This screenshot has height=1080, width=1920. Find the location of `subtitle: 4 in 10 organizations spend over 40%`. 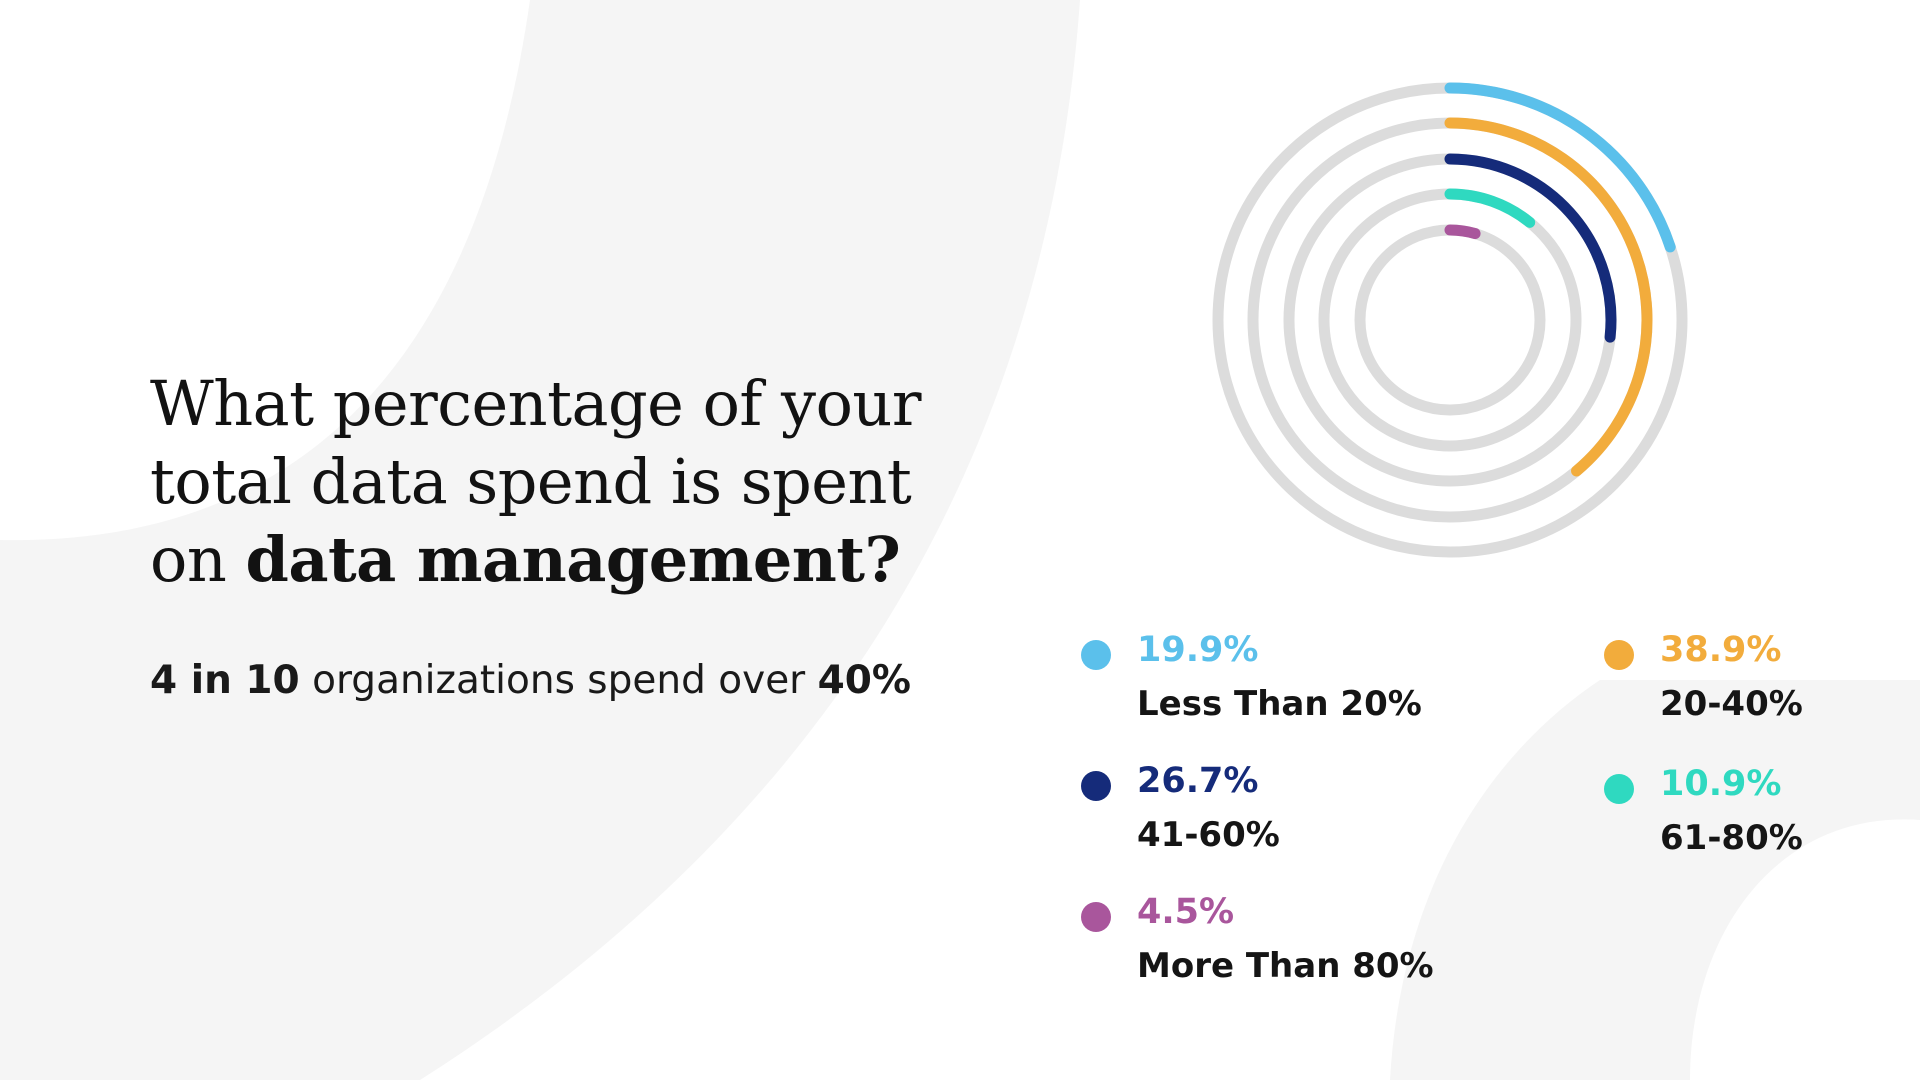

subtitle: 4 in 10 organizations spend over 40% is located at coordinates (530, 680).